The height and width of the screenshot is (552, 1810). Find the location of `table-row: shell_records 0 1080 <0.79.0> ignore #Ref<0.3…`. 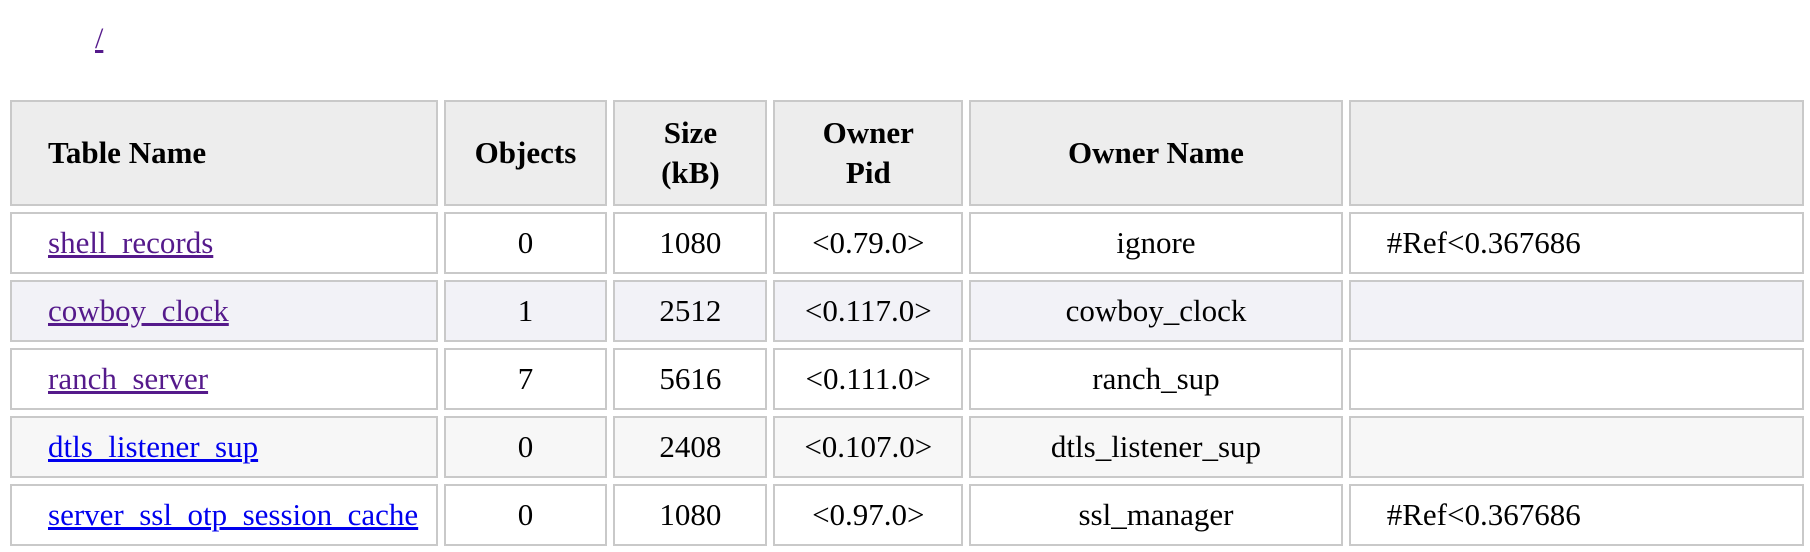

table-row: shell_records 0 1080 <0.79.0> ignore #Ref<0.3… is located at coordinates (907, 243).